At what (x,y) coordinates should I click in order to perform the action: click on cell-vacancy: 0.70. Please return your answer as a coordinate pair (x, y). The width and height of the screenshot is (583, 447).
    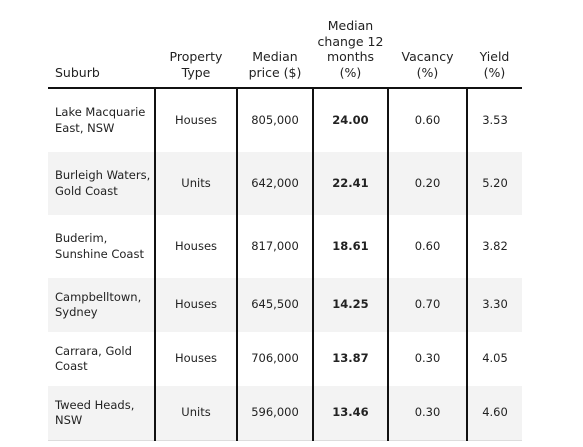
    Looking at the image, I should click on (427, 305).